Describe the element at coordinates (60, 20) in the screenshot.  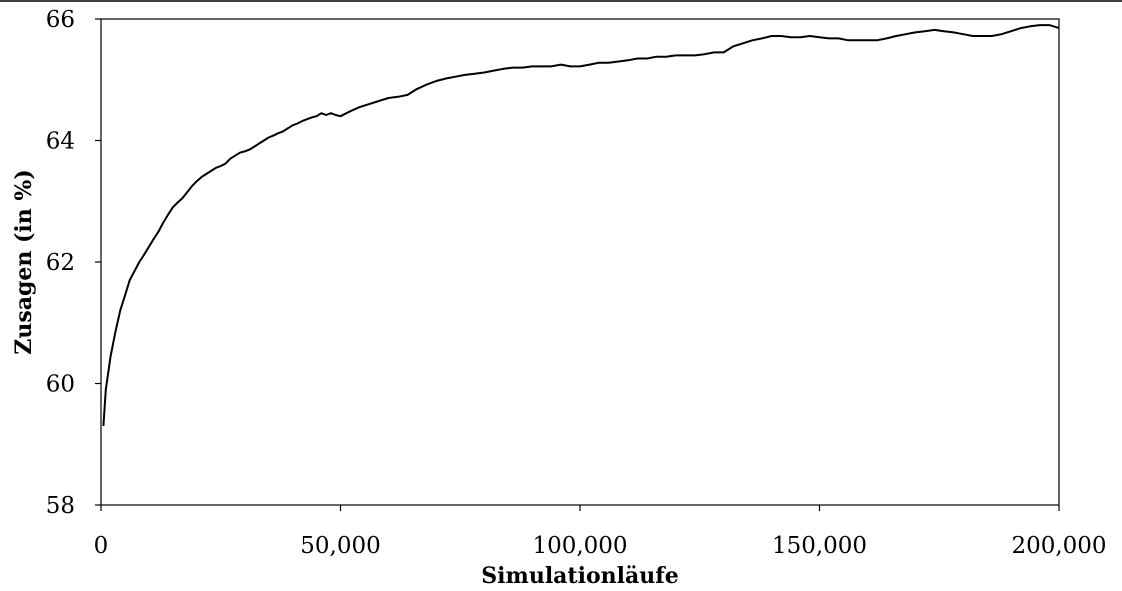
I see `y-tick-label: 66` at that location.